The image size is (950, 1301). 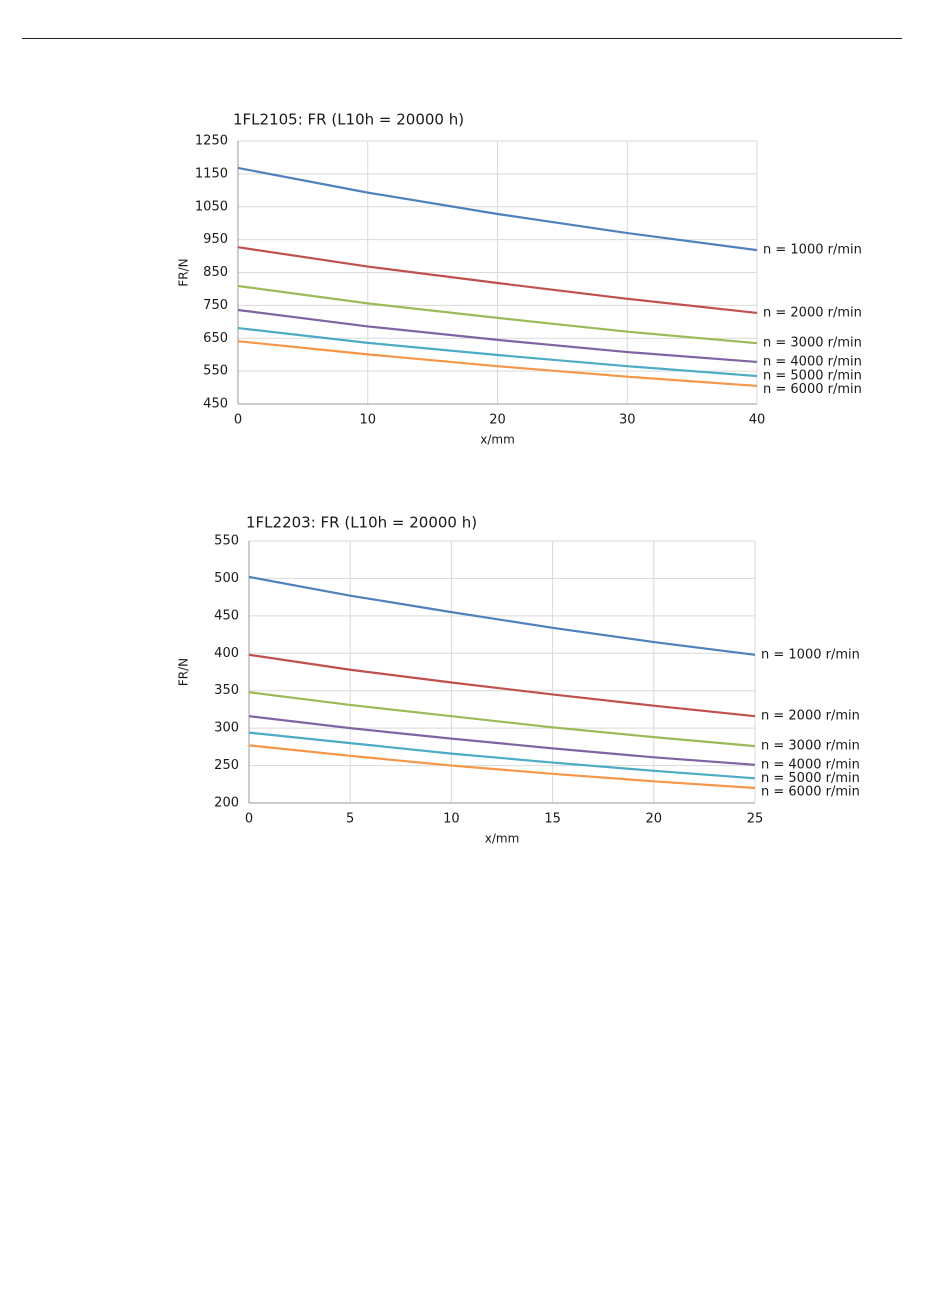 What do you see at coordinates (757, 420) in the screenshot?
I see `x-tick-label: 40` at bounding box center [757, 420].